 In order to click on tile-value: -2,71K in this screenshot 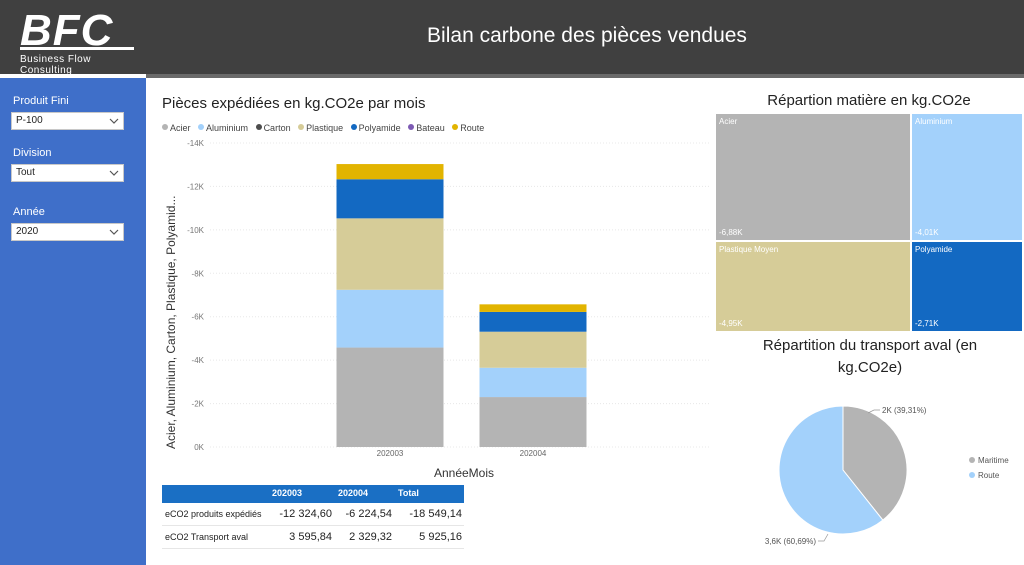, I will do `click(927, 323)`.